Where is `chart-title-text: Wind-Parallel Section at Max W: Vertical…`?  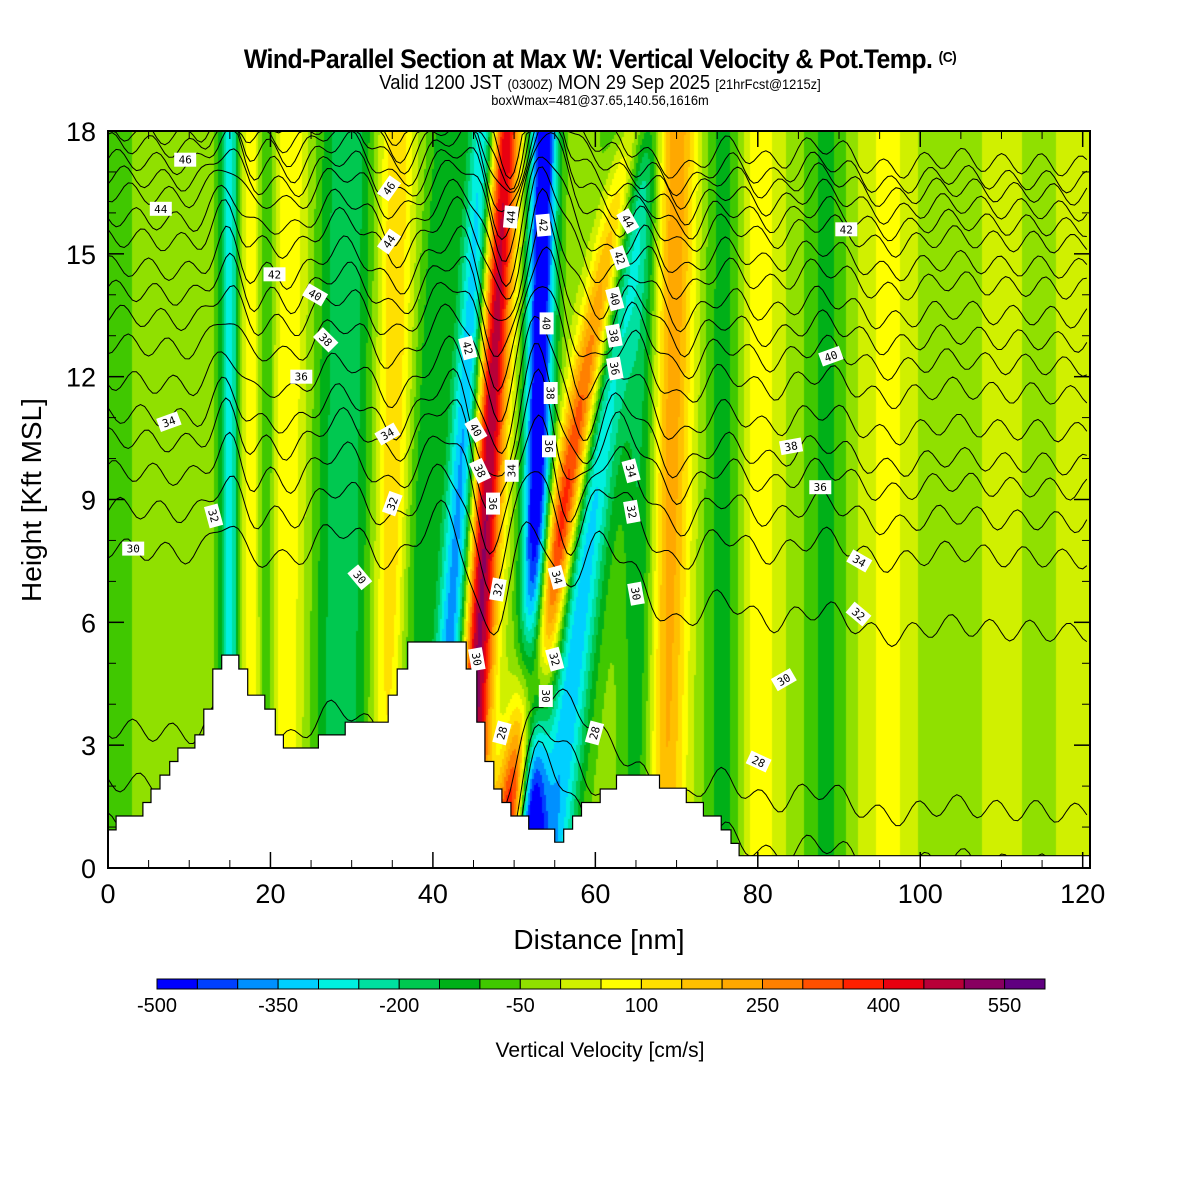
chart-title-text: Wind-Parallel Section at Max W: Vertical… is located at coordinates (588, 59).